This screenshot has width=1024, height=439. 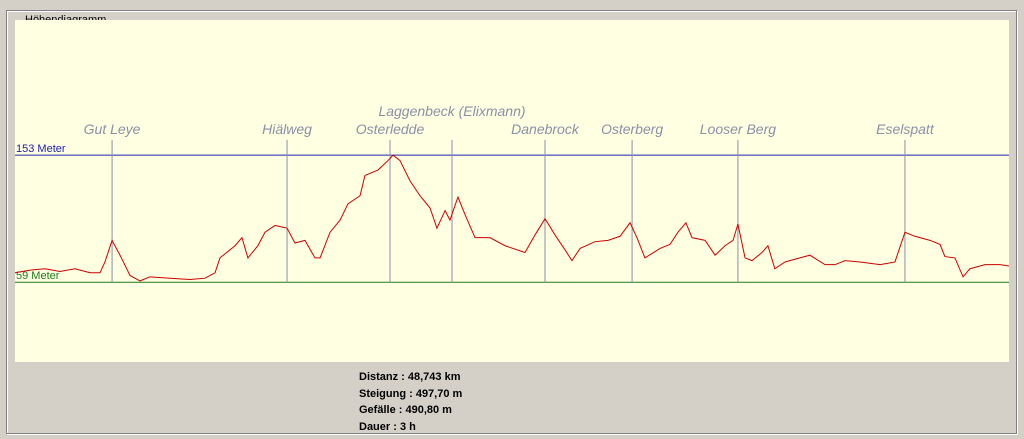 I want to click on summary-line: Steigung : 497,70 m, so click(x=411, y=393).